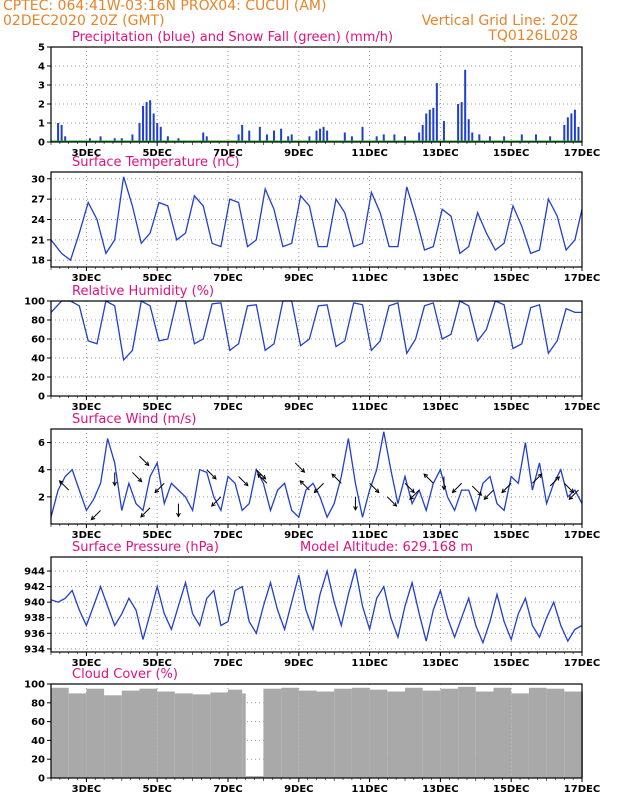  What do you see at coordinates (34, 618) in the screenshot?
I see `surface-pressure-ytick-label: 938` at bounding box center [34, 618].